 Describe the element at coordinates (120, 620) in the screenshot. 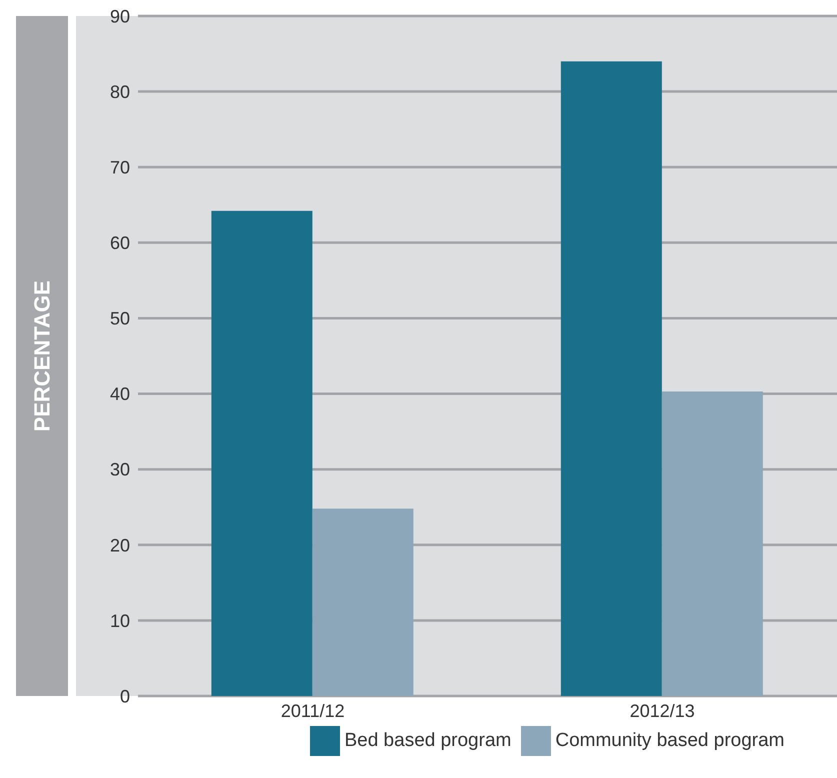

I see `y-tick-label: 10` at that location.